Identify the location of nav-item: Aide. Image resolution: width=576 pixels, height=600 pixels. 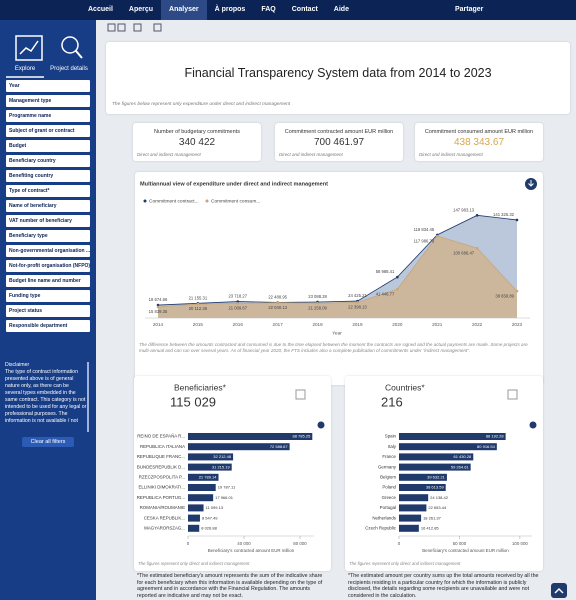
(341, 9).